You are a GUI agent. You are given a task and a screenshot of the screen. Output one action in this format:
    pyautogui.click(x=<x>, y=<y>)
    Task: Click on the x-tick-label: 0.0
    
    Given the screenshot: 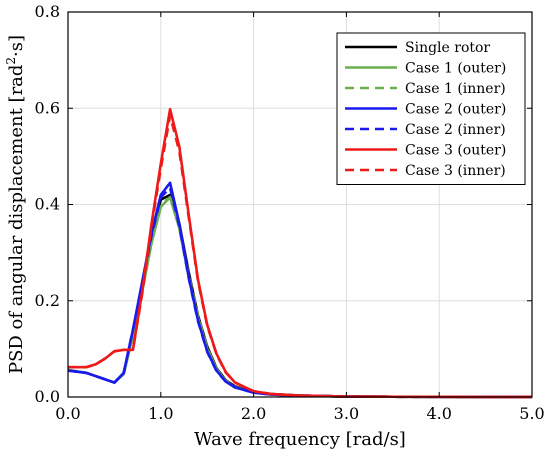 What is the action you would take?
    pyautogui.click(x=67, y=413)
    